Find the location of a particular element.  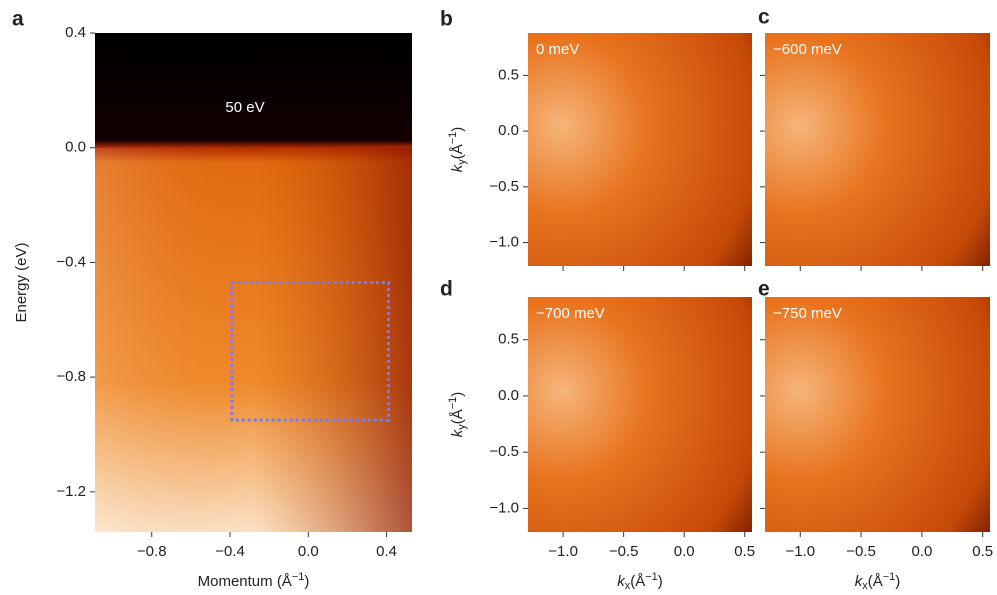

axis-label: Energy (eV) is located at coordinates (21, 282).